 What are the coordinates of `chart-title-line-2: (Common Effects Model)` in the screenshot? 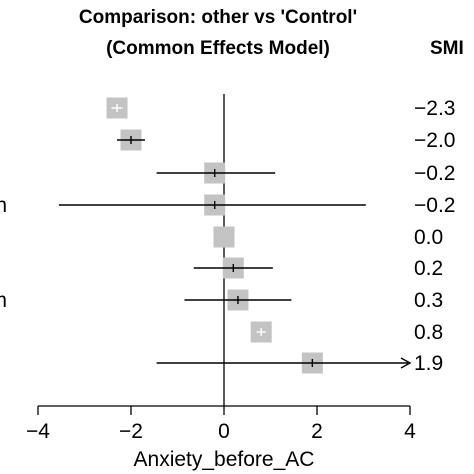 It's located at (218, 48).